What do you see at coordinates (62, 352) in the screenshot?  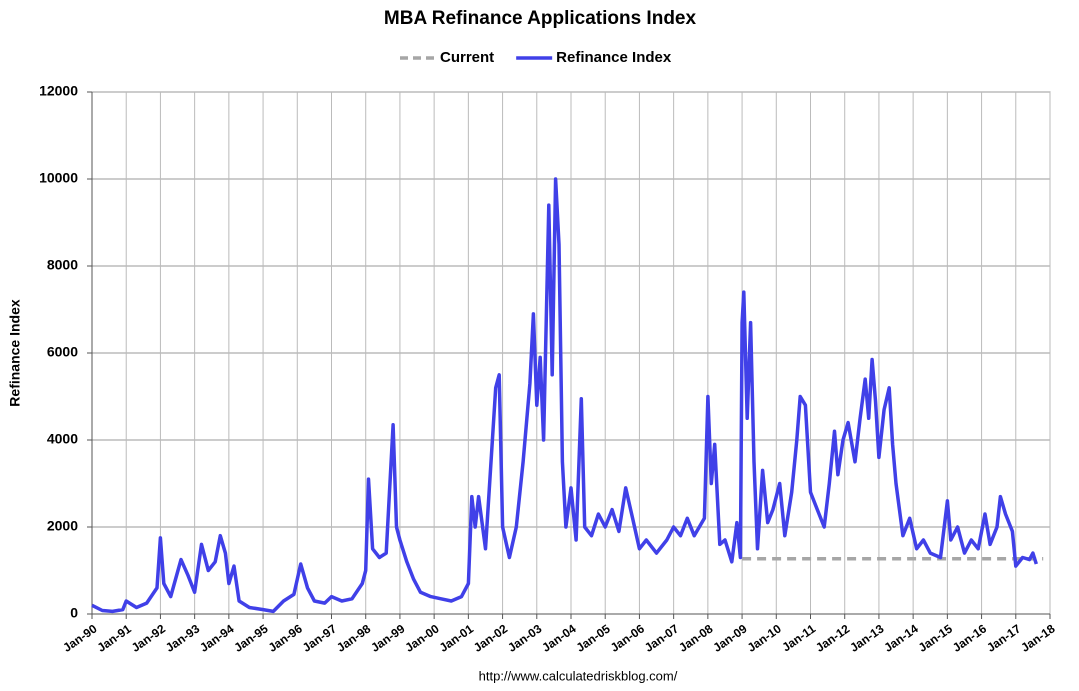 I see `y-tick-label: 6000` at bounding box center [62, 352].